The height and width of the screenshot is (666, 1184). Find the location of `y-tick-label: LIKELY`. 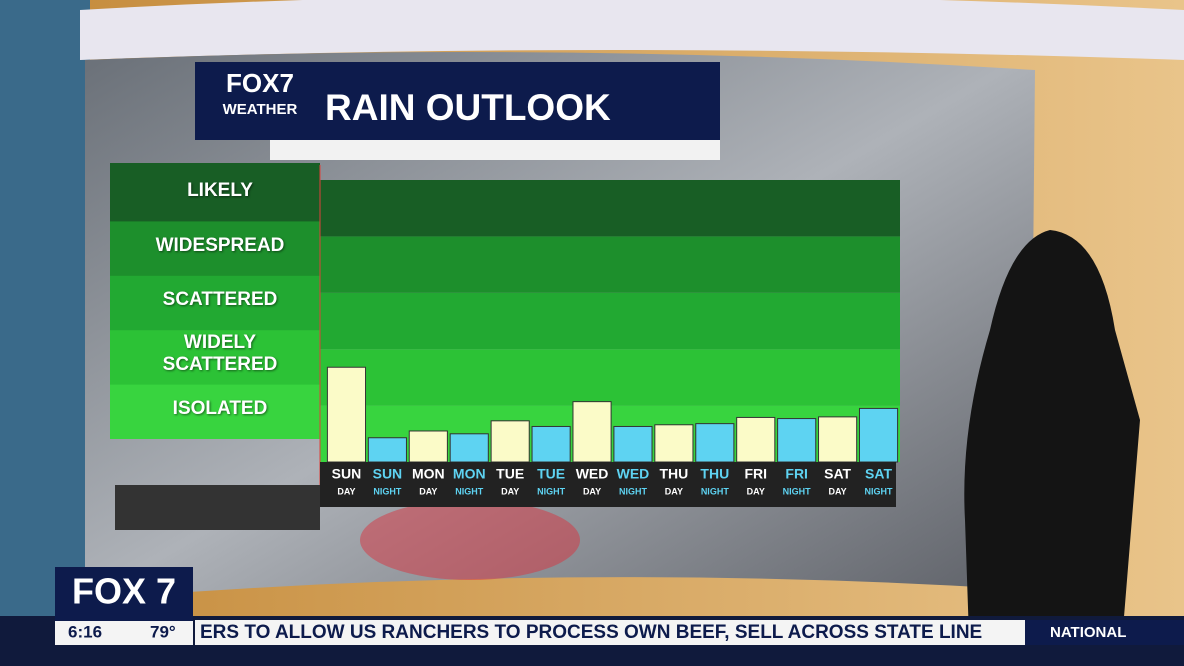

y-tick-label: LIKELY is located at coordinates (220, 191).